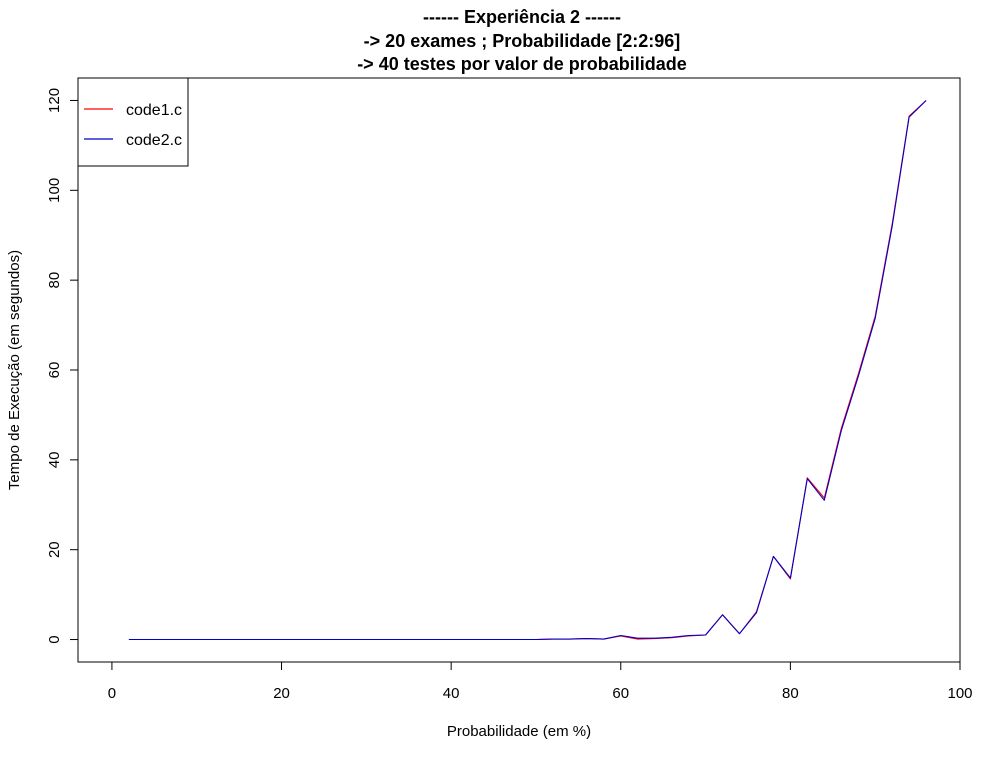  What do you see at coordinates (522, 64) in the screenshot?
I see `chart-title-line-3: -> 40 testes por valor de probabilidade` at bounding box center [522, 64].